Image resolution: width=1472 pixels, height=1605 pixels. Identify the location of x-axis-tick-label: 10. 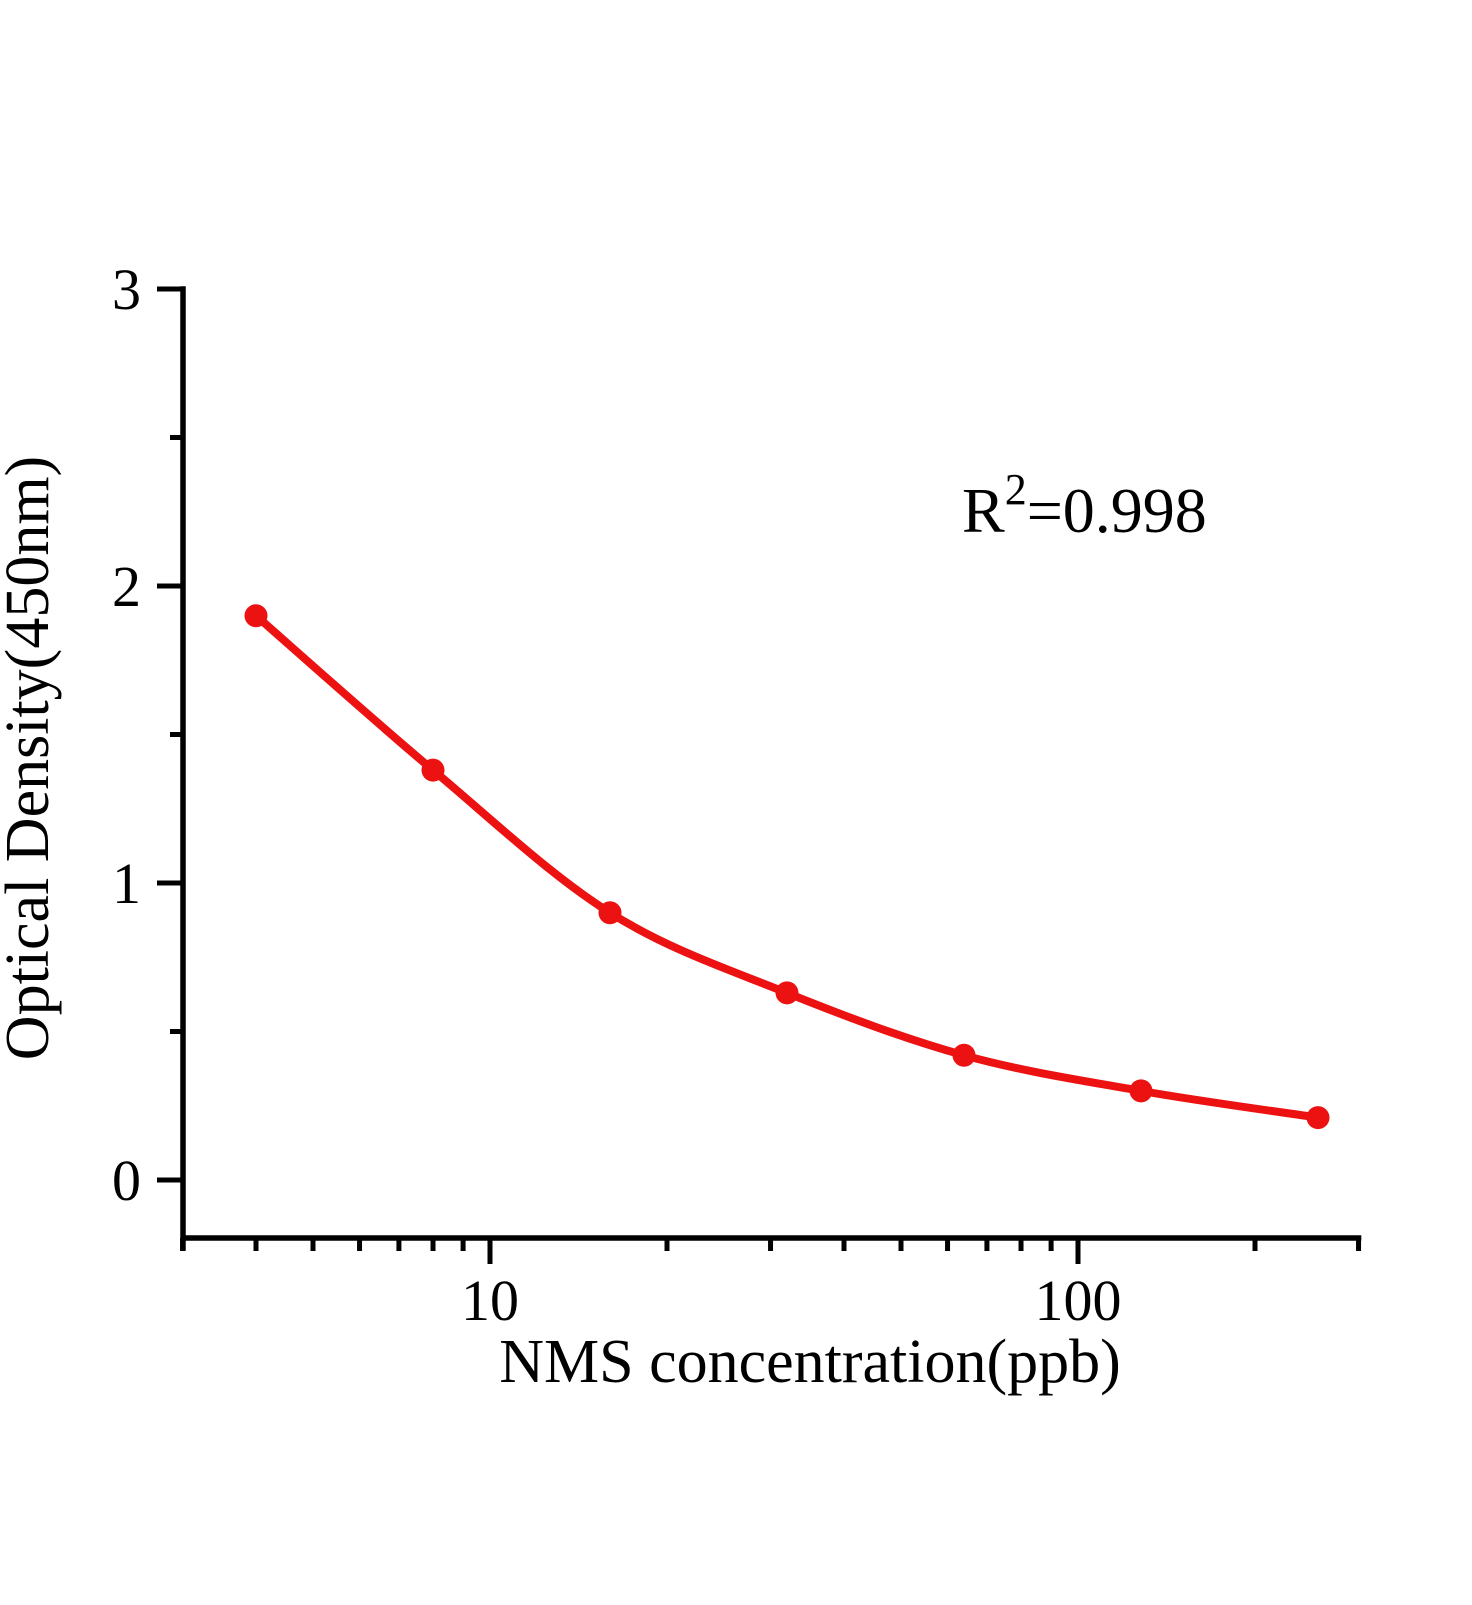
(490, 1300).